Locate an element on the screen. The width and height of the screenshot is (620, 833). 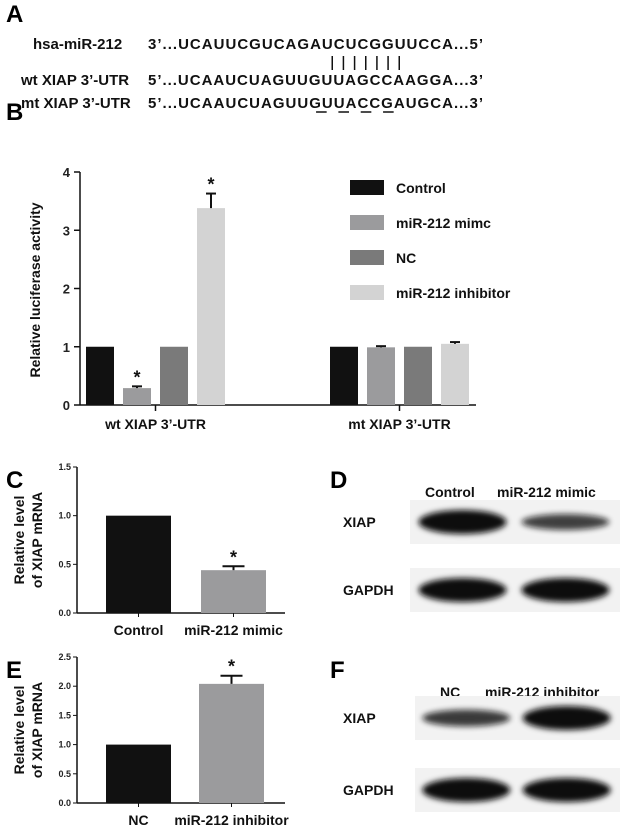
seq-name-mir212: hsa-miR-212 is located at coordinates (77, 44).